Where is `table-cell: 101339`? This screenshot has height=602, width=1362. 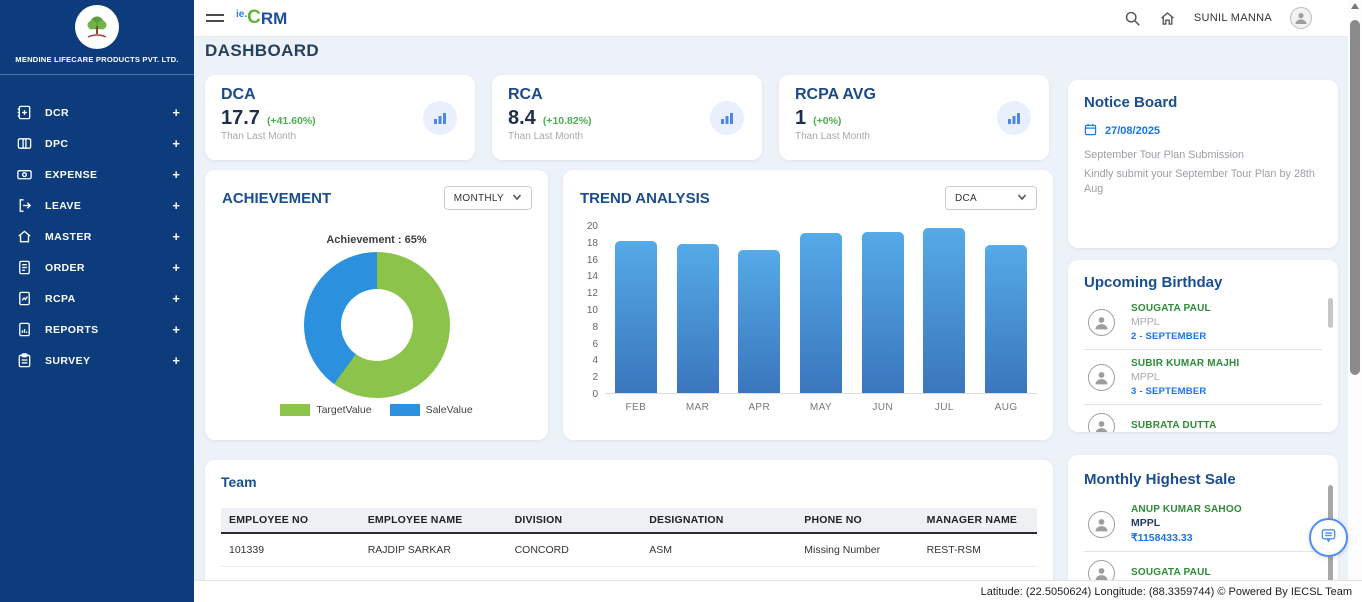 table-cell: 101339 is located at coordinates (290, 550).